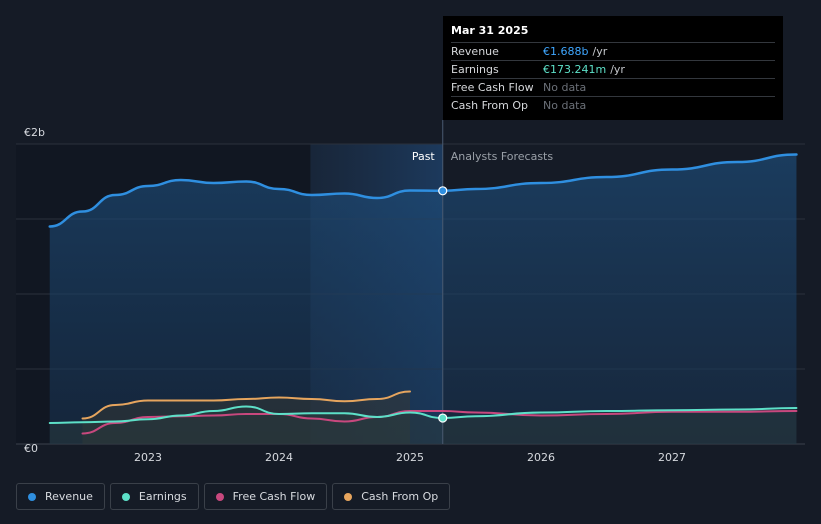 The image size is (821, 524). What do you see at coordinates (410, 457) in the screenshot?
I see `x-tick-label: 2025` at bounding box center [410, 457].